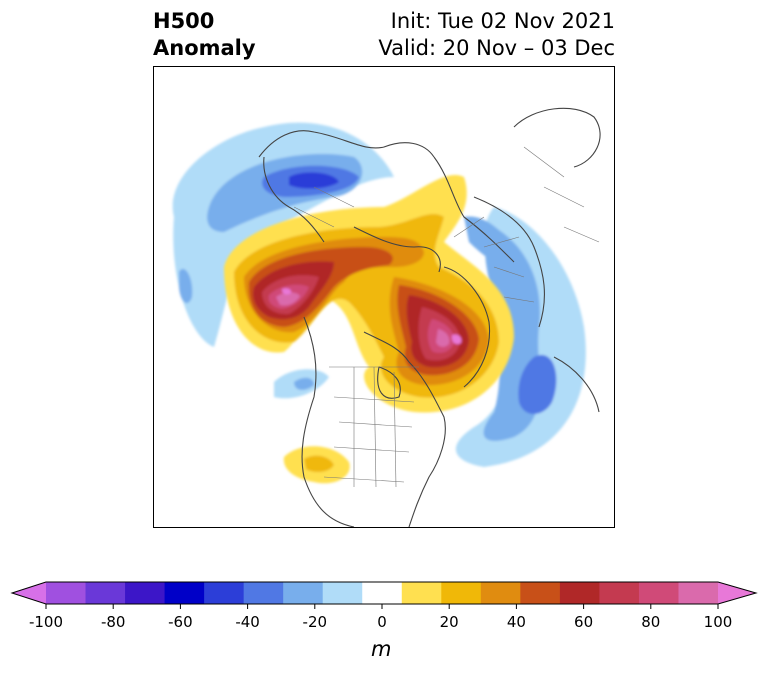  What do you see at coordinates (204, 48) in the screenshot?
I see `title-field: Anomaly` at bounding box center [204, 48].